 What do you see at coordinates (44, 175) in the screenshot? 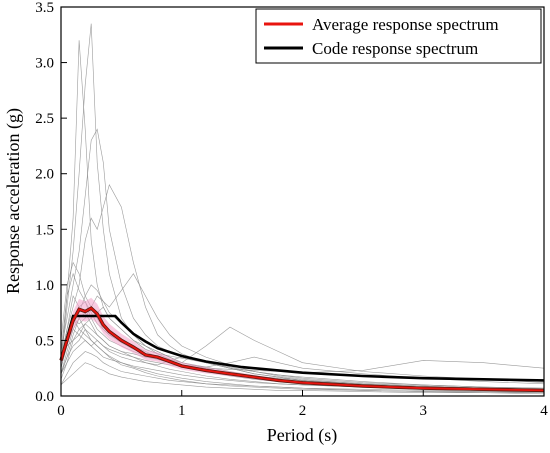
I see `y-tick-label: 2.0` at bounding box center [44, 175].